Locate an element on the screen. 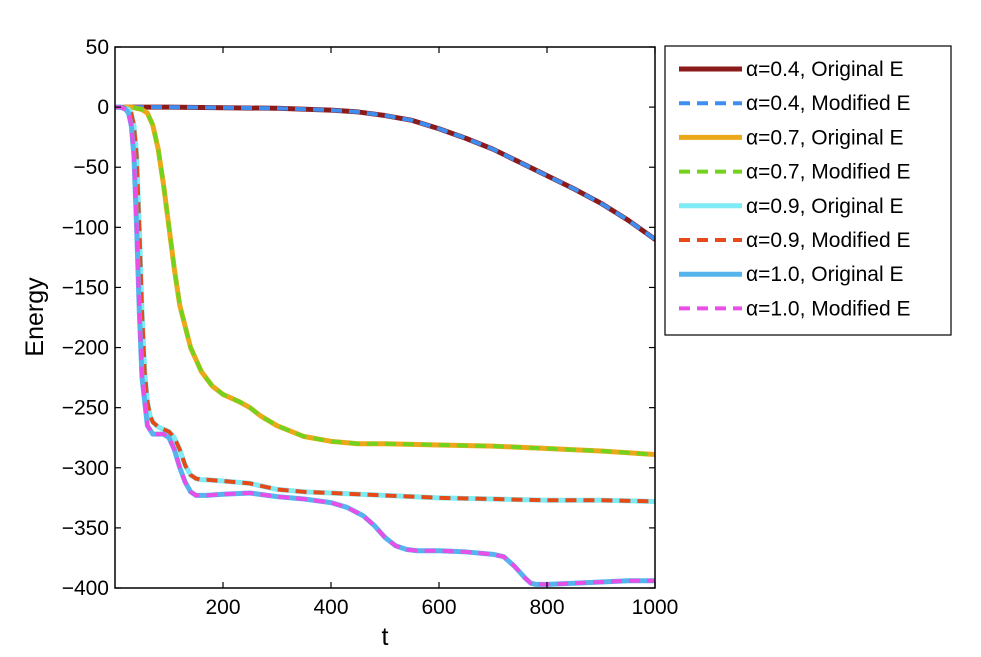  x-tick-label: 600 is located at coordinates (438, 607).